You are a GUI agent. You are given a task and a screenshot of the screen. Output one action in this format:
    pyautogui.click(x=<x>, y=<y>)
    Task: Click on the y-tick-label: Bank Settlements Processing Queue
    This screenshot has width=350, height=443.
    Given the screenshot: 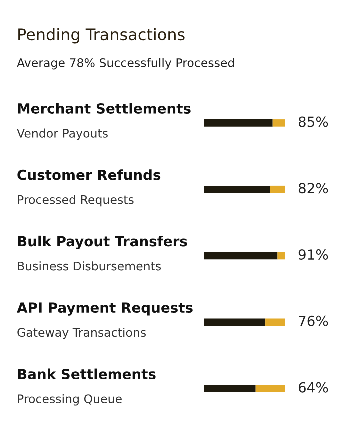 What is the action you would take?
    pyautogui.click(x=87, y=387)
    